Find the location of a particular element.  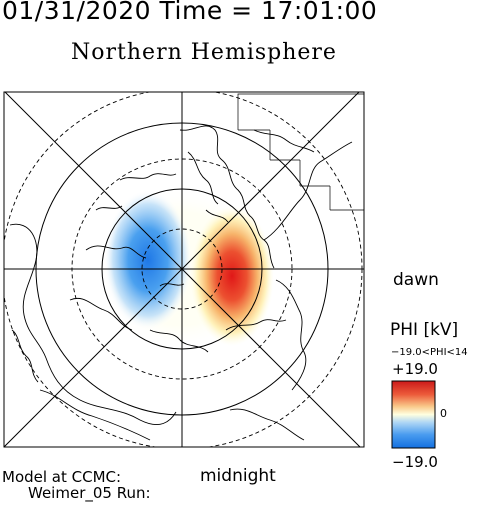

legend-min-label: −19.0 is located at coordinates (415, 462).